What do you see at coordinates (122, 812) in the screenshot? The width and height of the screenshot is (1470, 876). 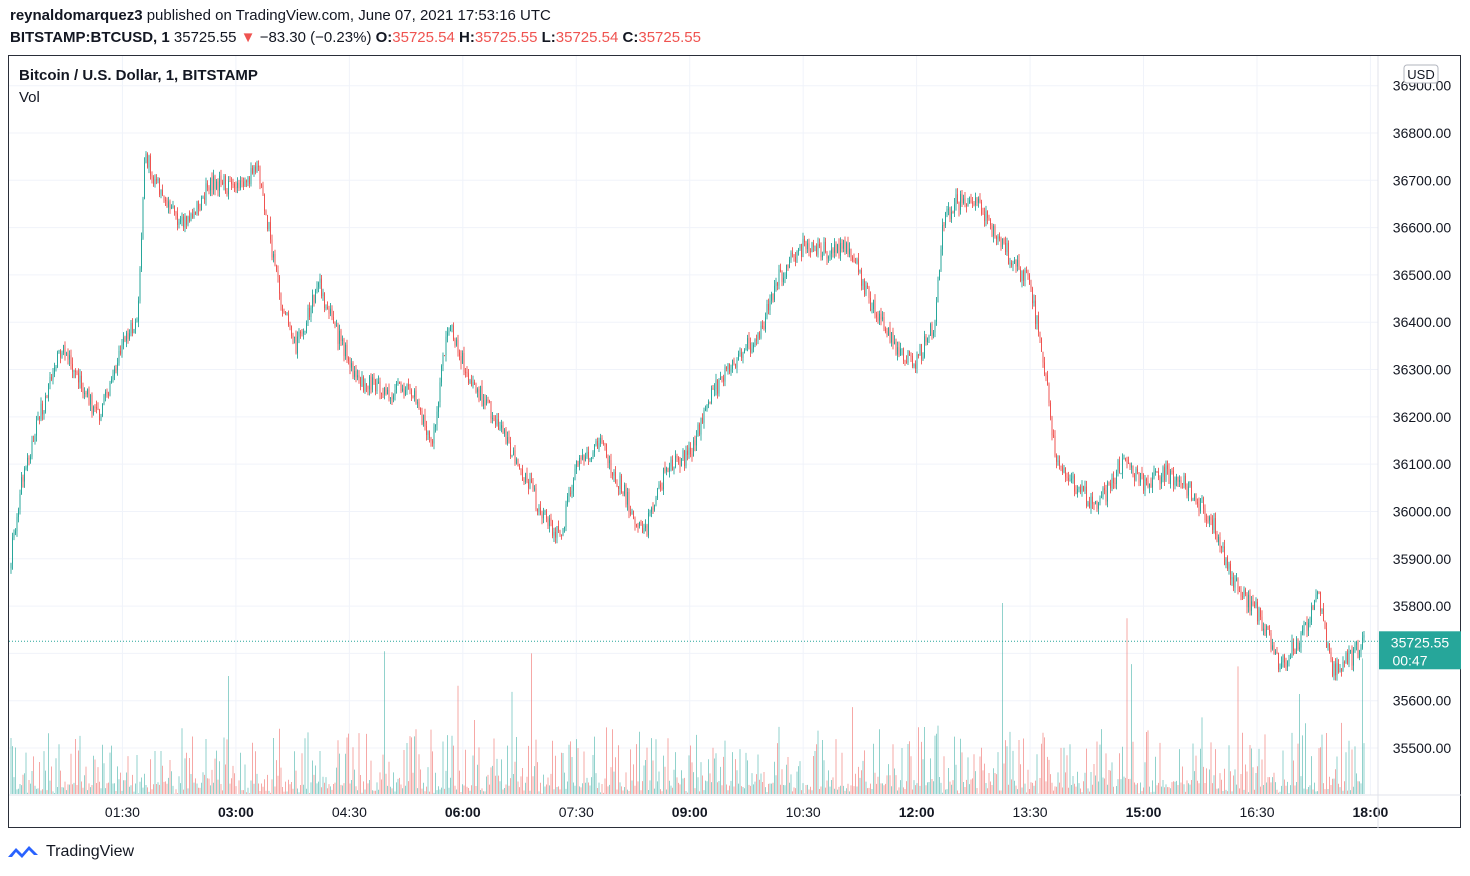 I see `x-tick-label: 01:30` at bounding box center [122, 812].